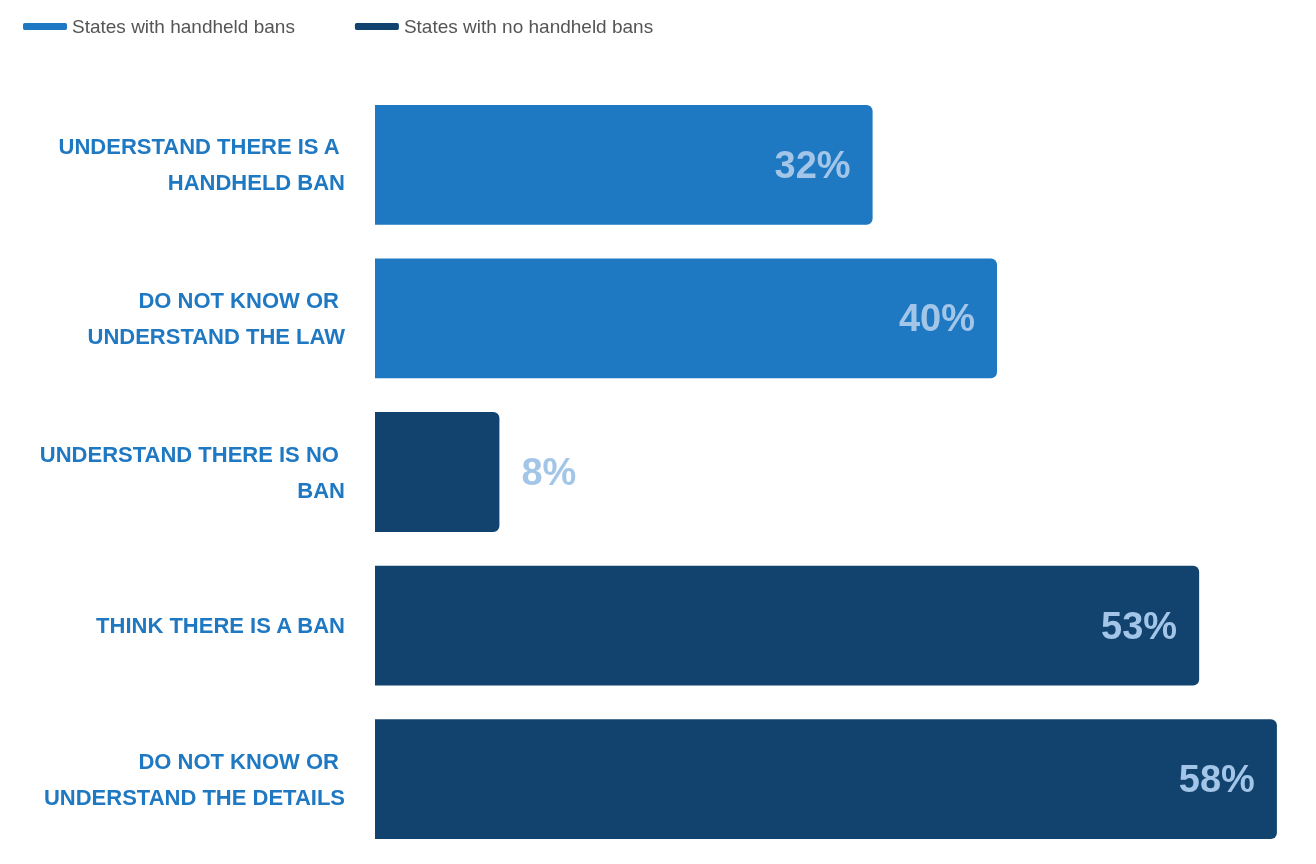 The height and width of the screenshot is (864, 1316). What do you see at coordinates (1139, 625) in the screenshot?
I see `data-label: 53%` at bounding box center [1139, 625].